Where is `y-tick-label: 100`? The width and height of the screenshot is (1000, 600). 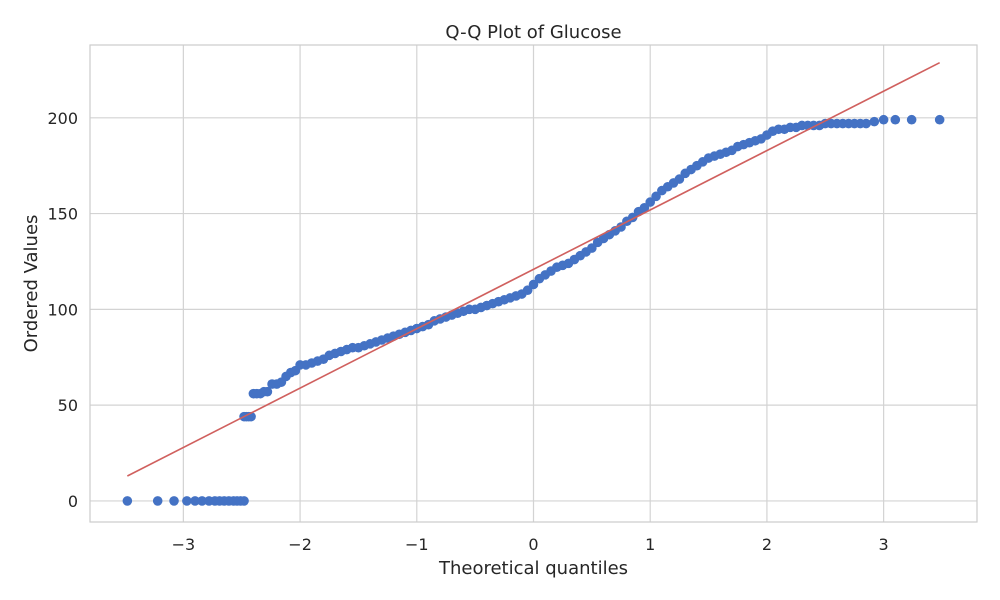
y-tick-label: 100 is located at coordinates (62, 309).